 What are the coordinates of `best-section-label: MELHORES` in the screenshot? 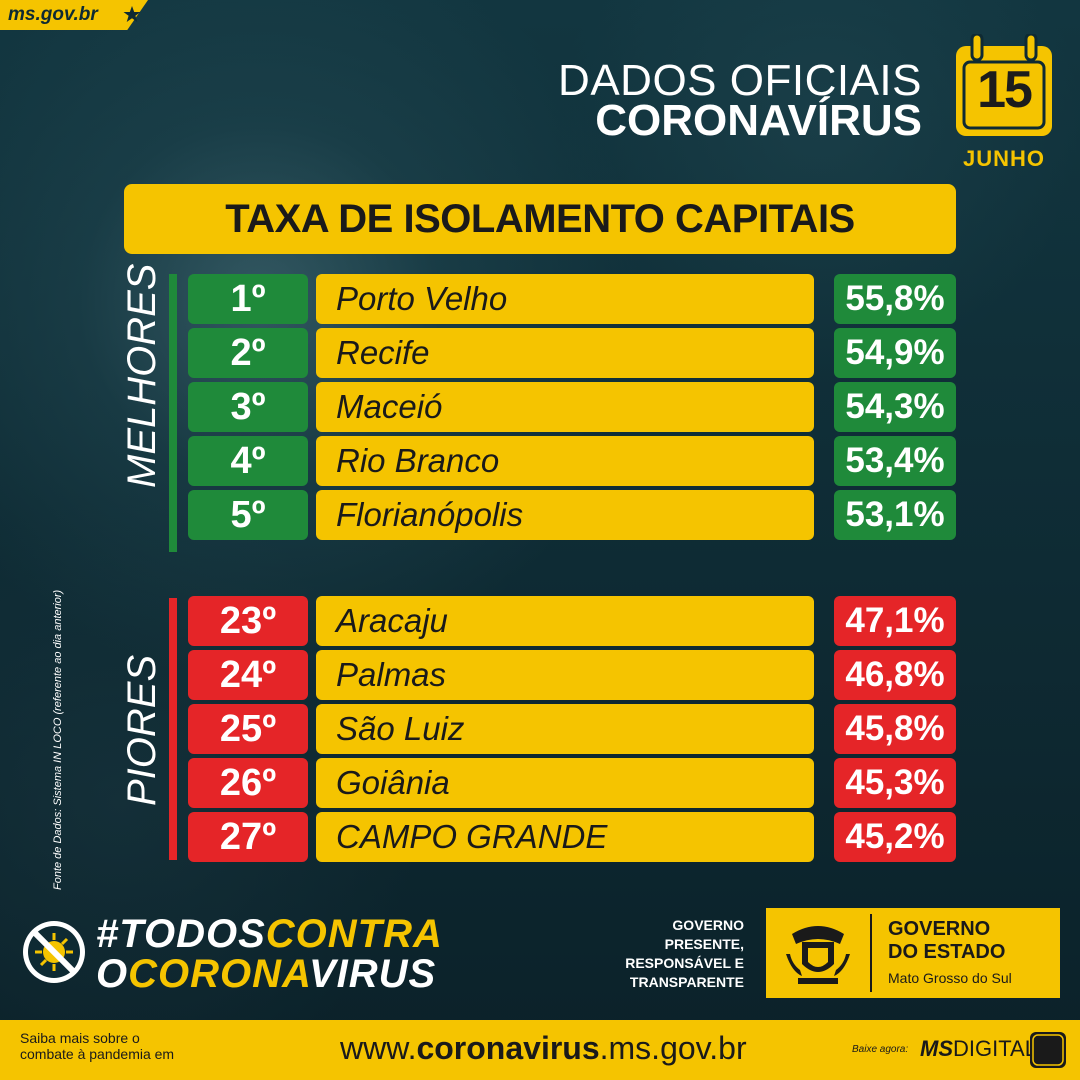 It's located at (142, 376).